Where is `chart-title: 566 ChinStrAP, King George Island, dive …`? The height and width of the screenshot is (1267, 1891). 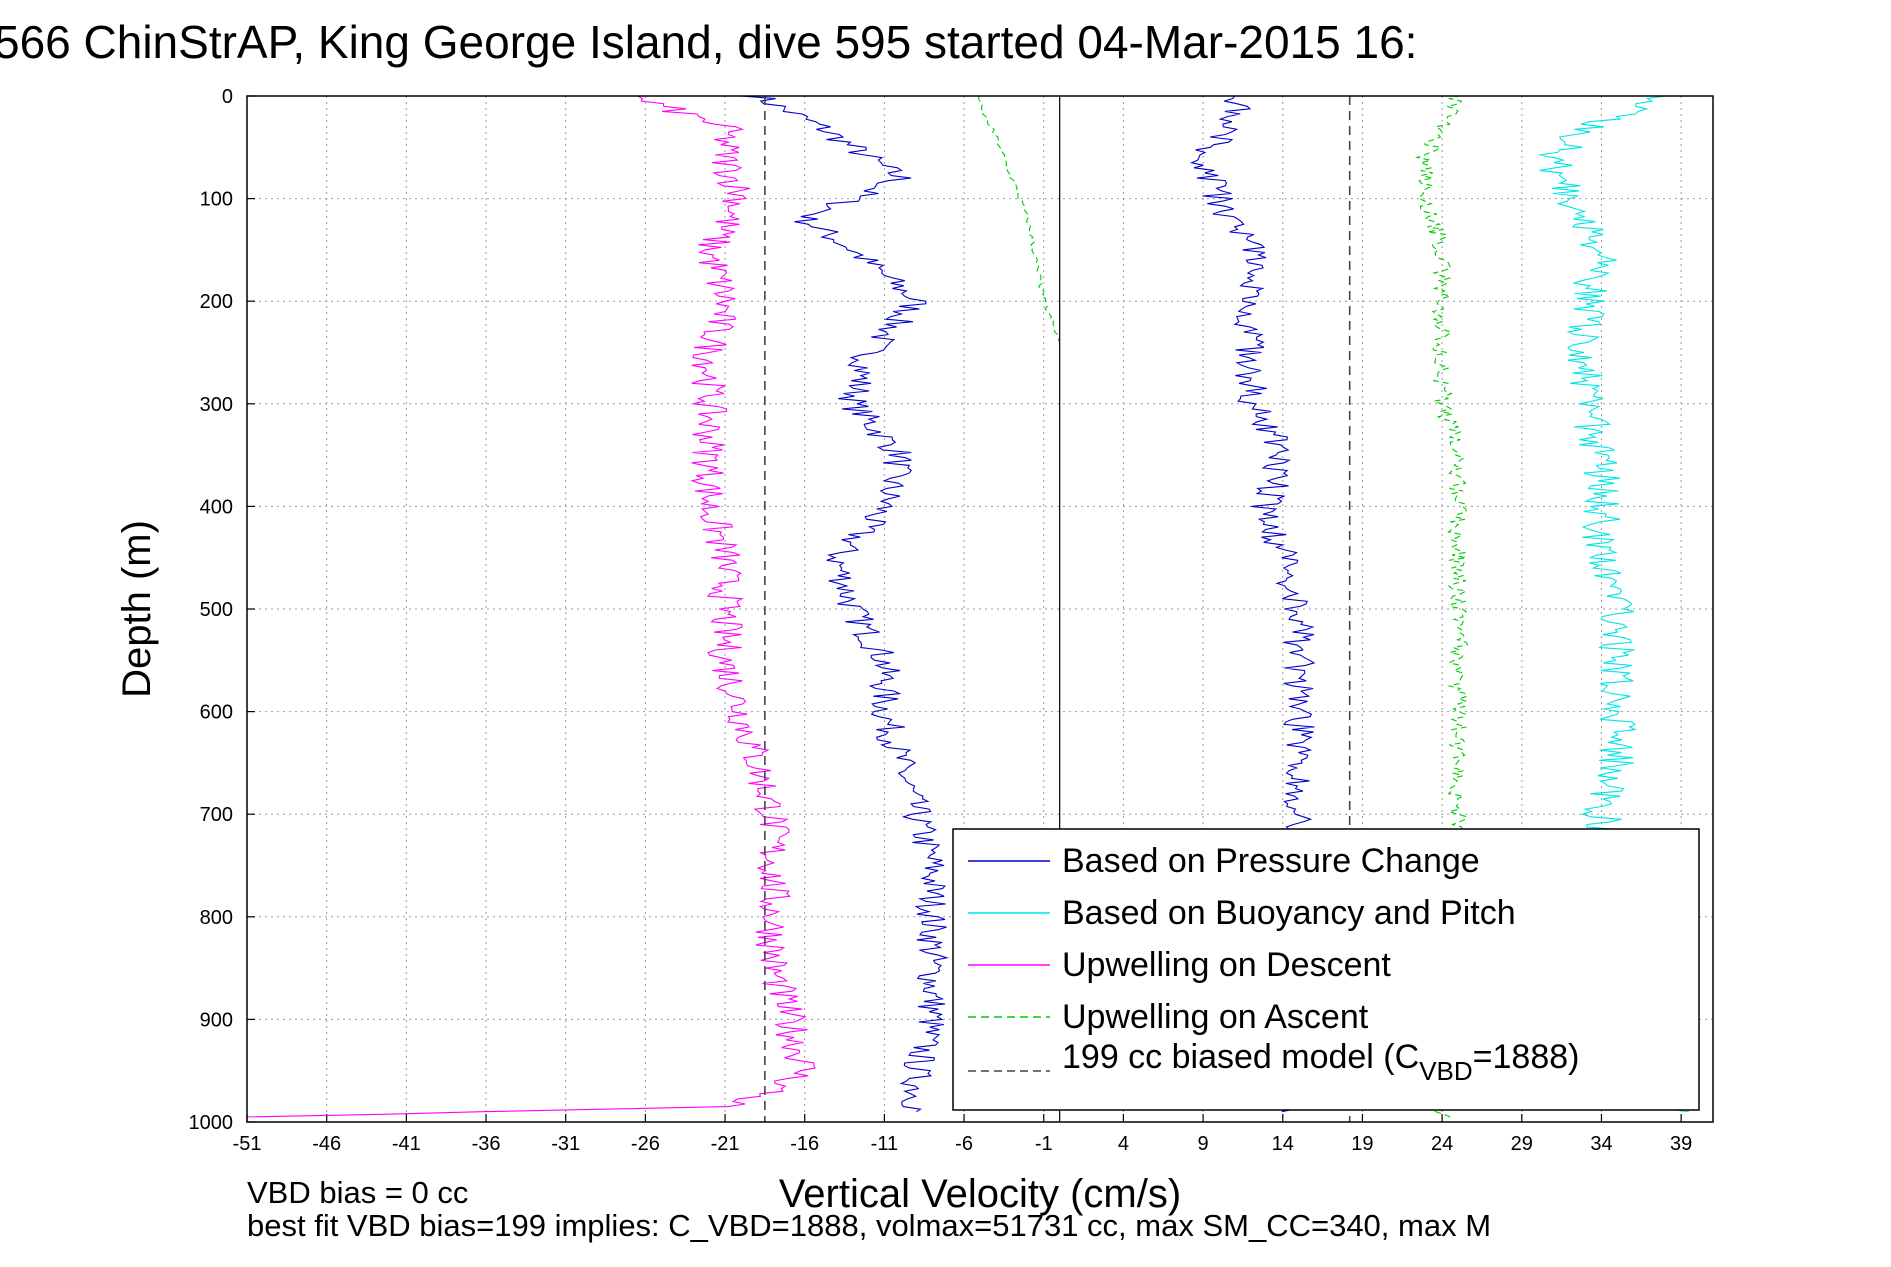 chart-title: 566 ChinStrAP, King George Island, dive … is located at coordinates (708, 42).